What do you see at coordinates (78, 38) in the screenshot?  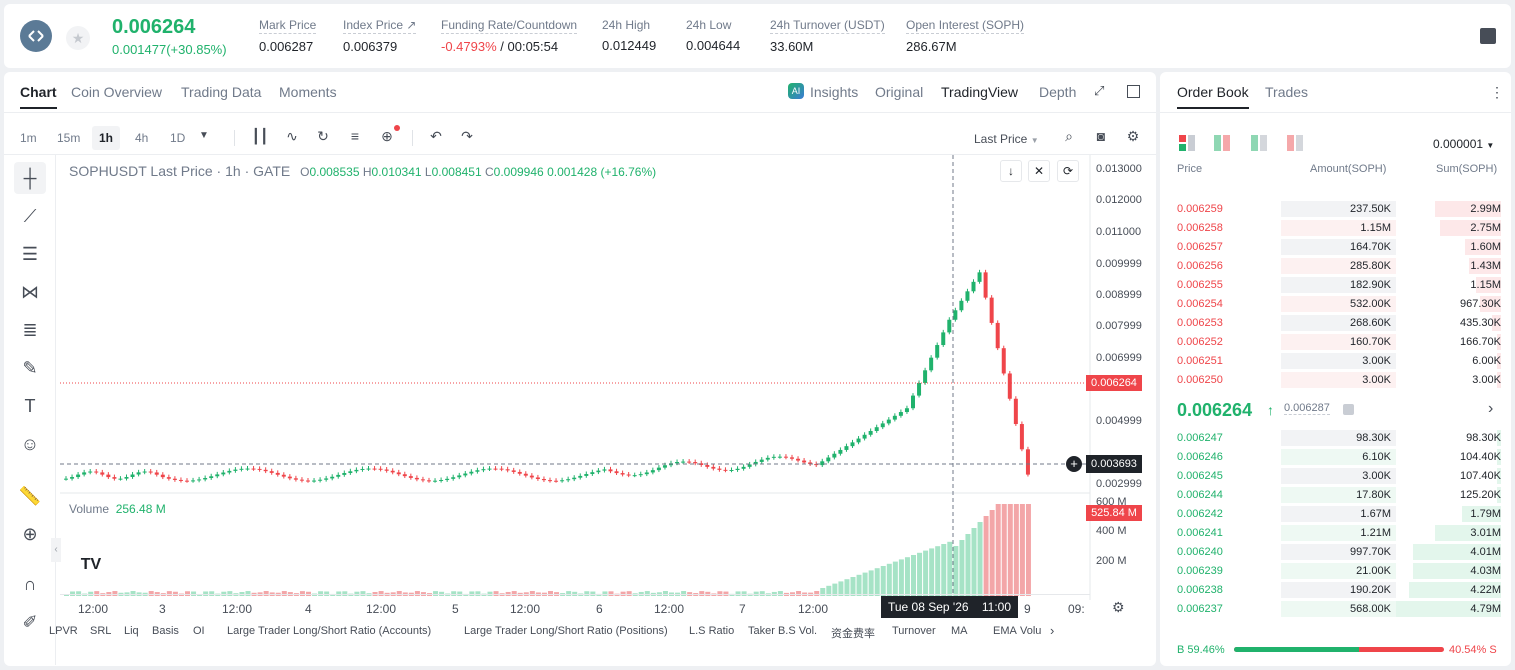 I see `favorite-star-icon: ★` at bounding box center [78, 38].